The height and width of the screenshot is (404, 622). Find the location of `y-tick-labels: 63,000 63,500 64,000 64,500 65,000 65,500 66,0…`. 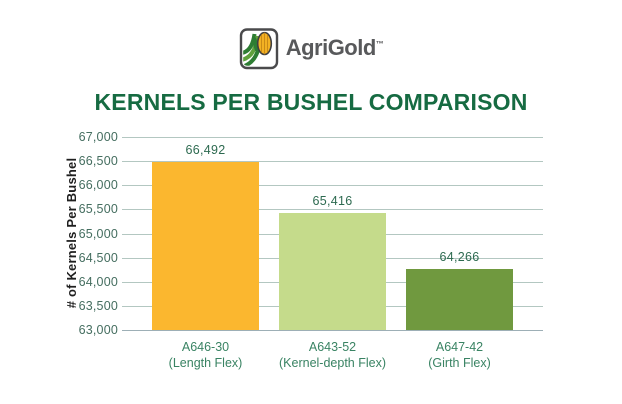

y-tick-labels: 63,000 63,500 64,000 64,500 65,000 65,500 66,0… is located at coordinates (73, 233).